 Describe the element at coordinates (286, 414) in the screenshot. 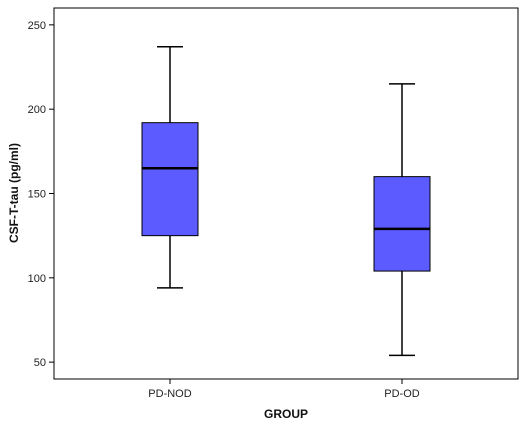

I see `x-axis-title: GROUP` at that location.